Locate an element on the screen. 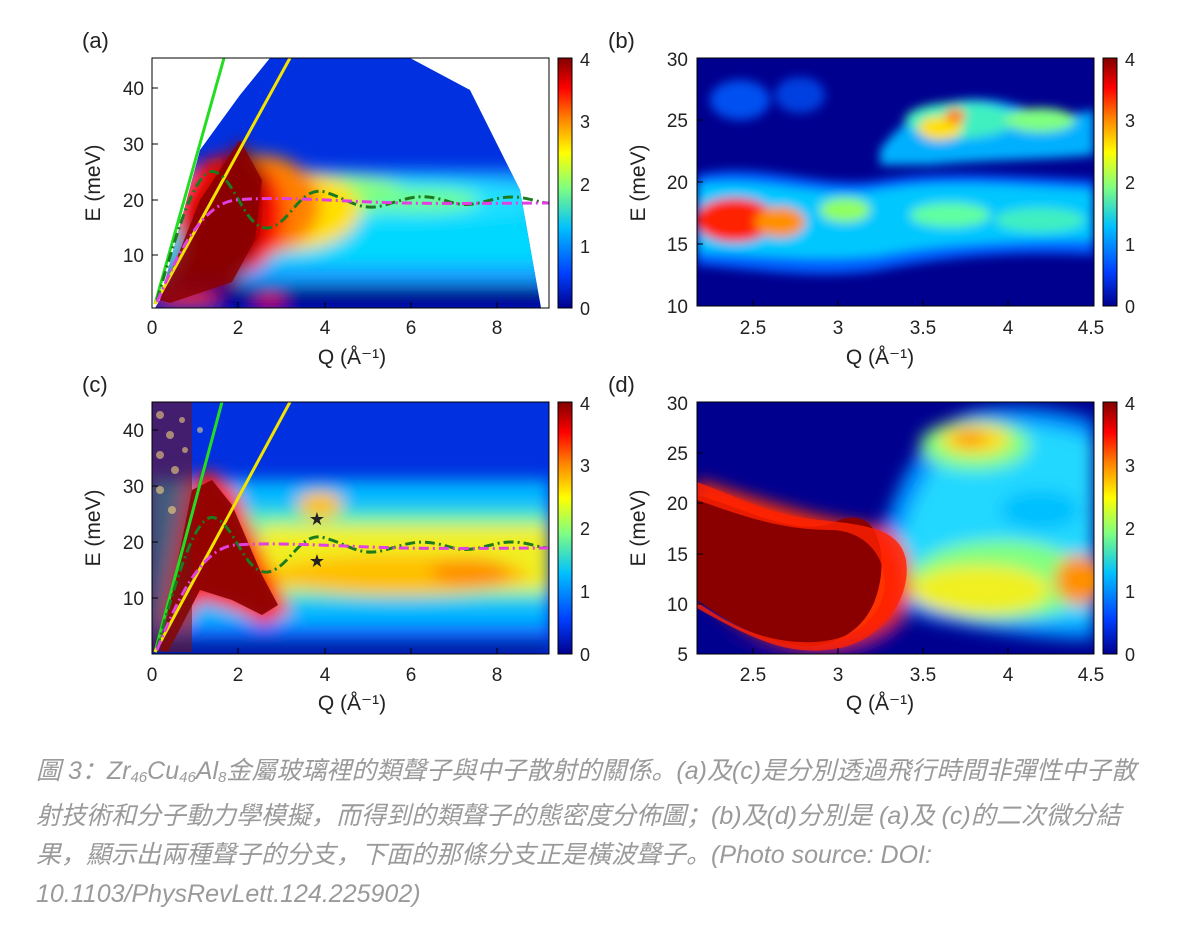 The width and height of the screenshot is (1180, 932). y-axis-label-d: E (meV) is located at coordinates (638, 527).